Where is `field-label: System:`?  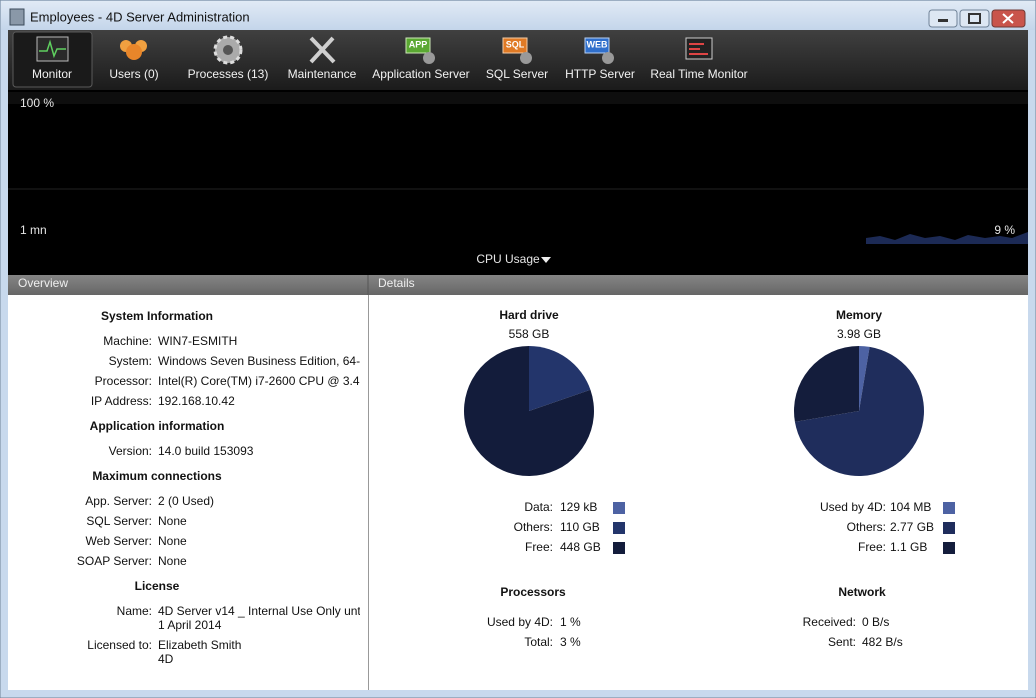 field-label: System: is located at coordinates (130, 361).